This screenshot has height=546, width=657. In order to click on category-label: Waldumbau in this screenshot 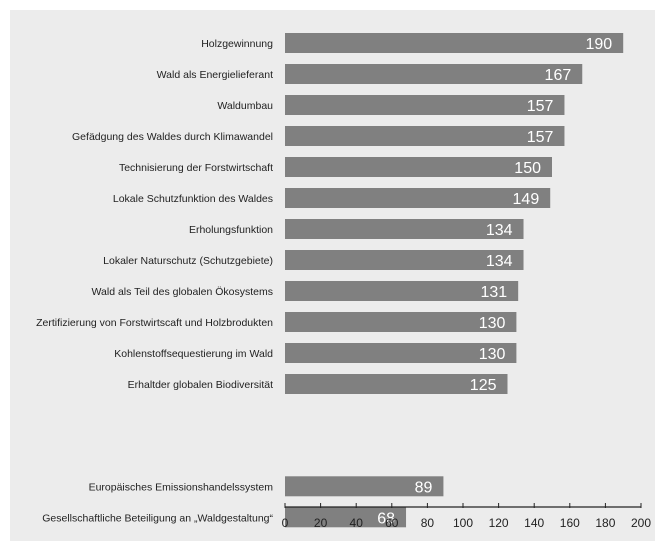, I will do `click(245, 106)`.